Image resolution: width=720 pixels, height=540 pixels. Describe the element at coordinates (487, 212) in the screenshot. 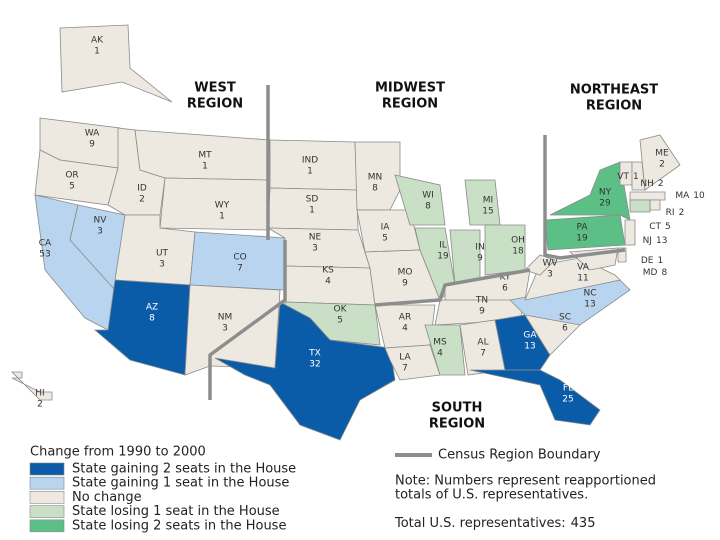

I see `state-seats: 15` at that location.